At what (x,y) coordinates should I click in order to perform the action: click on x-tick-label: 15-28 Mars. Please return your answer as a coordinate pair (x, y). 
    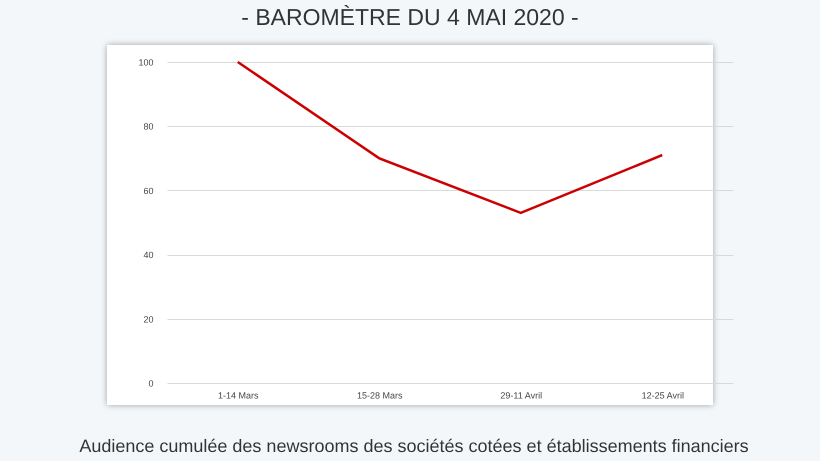
    Looking at the image, I should click on (380, 395).